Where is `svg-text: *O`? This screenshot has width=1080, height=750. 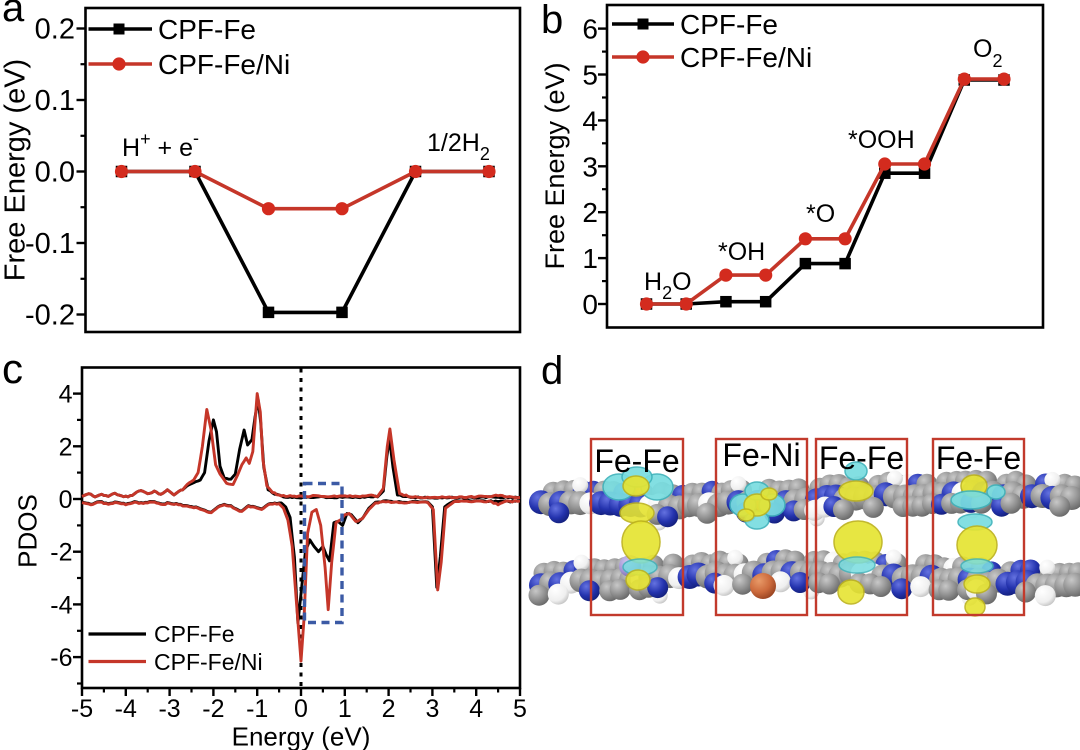
svg-text: *O is located at coordinates (820, 214).